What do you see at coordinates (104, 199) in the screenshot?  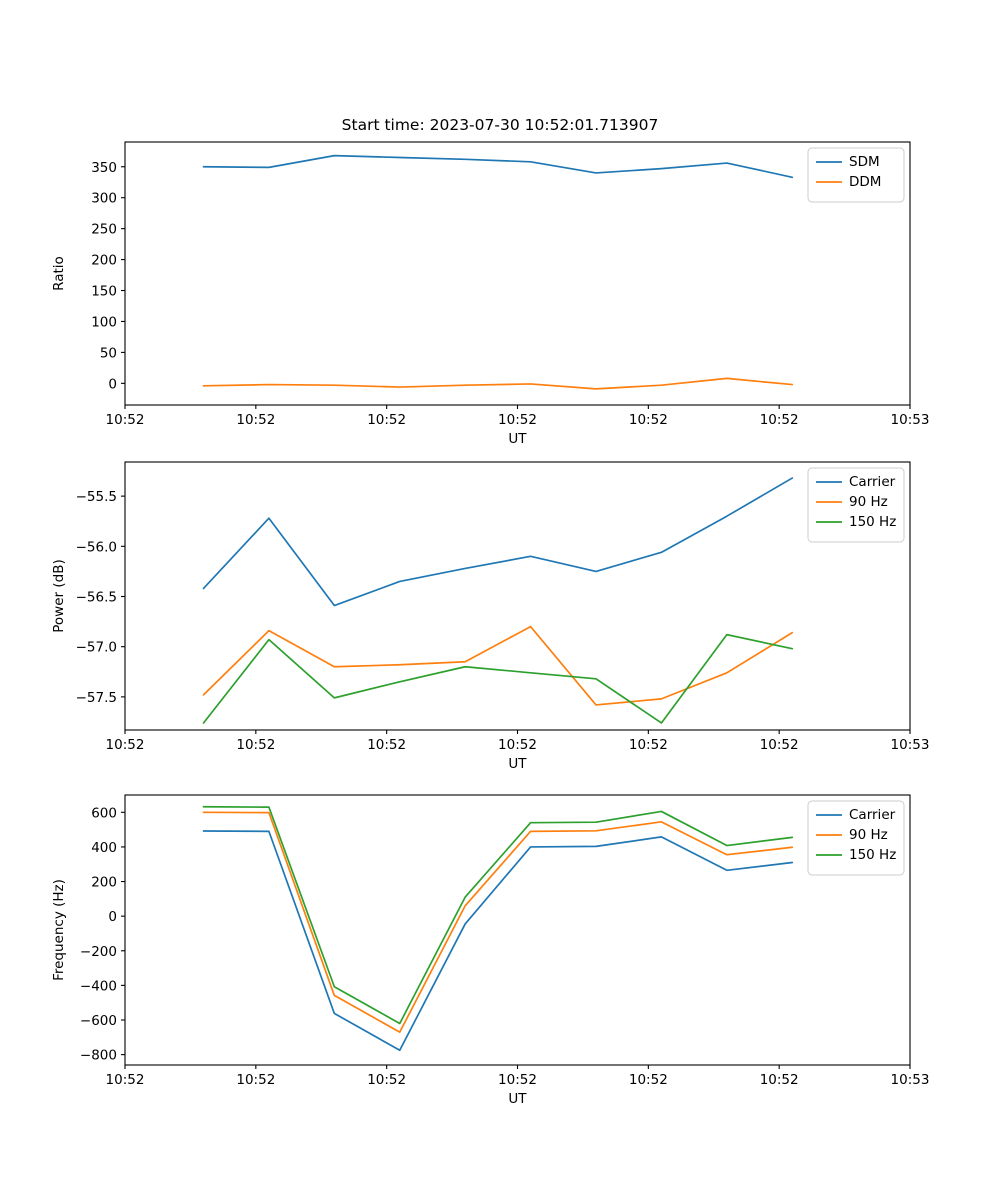 I see `y-tick-label: 300` at bounding box center [104, 199].